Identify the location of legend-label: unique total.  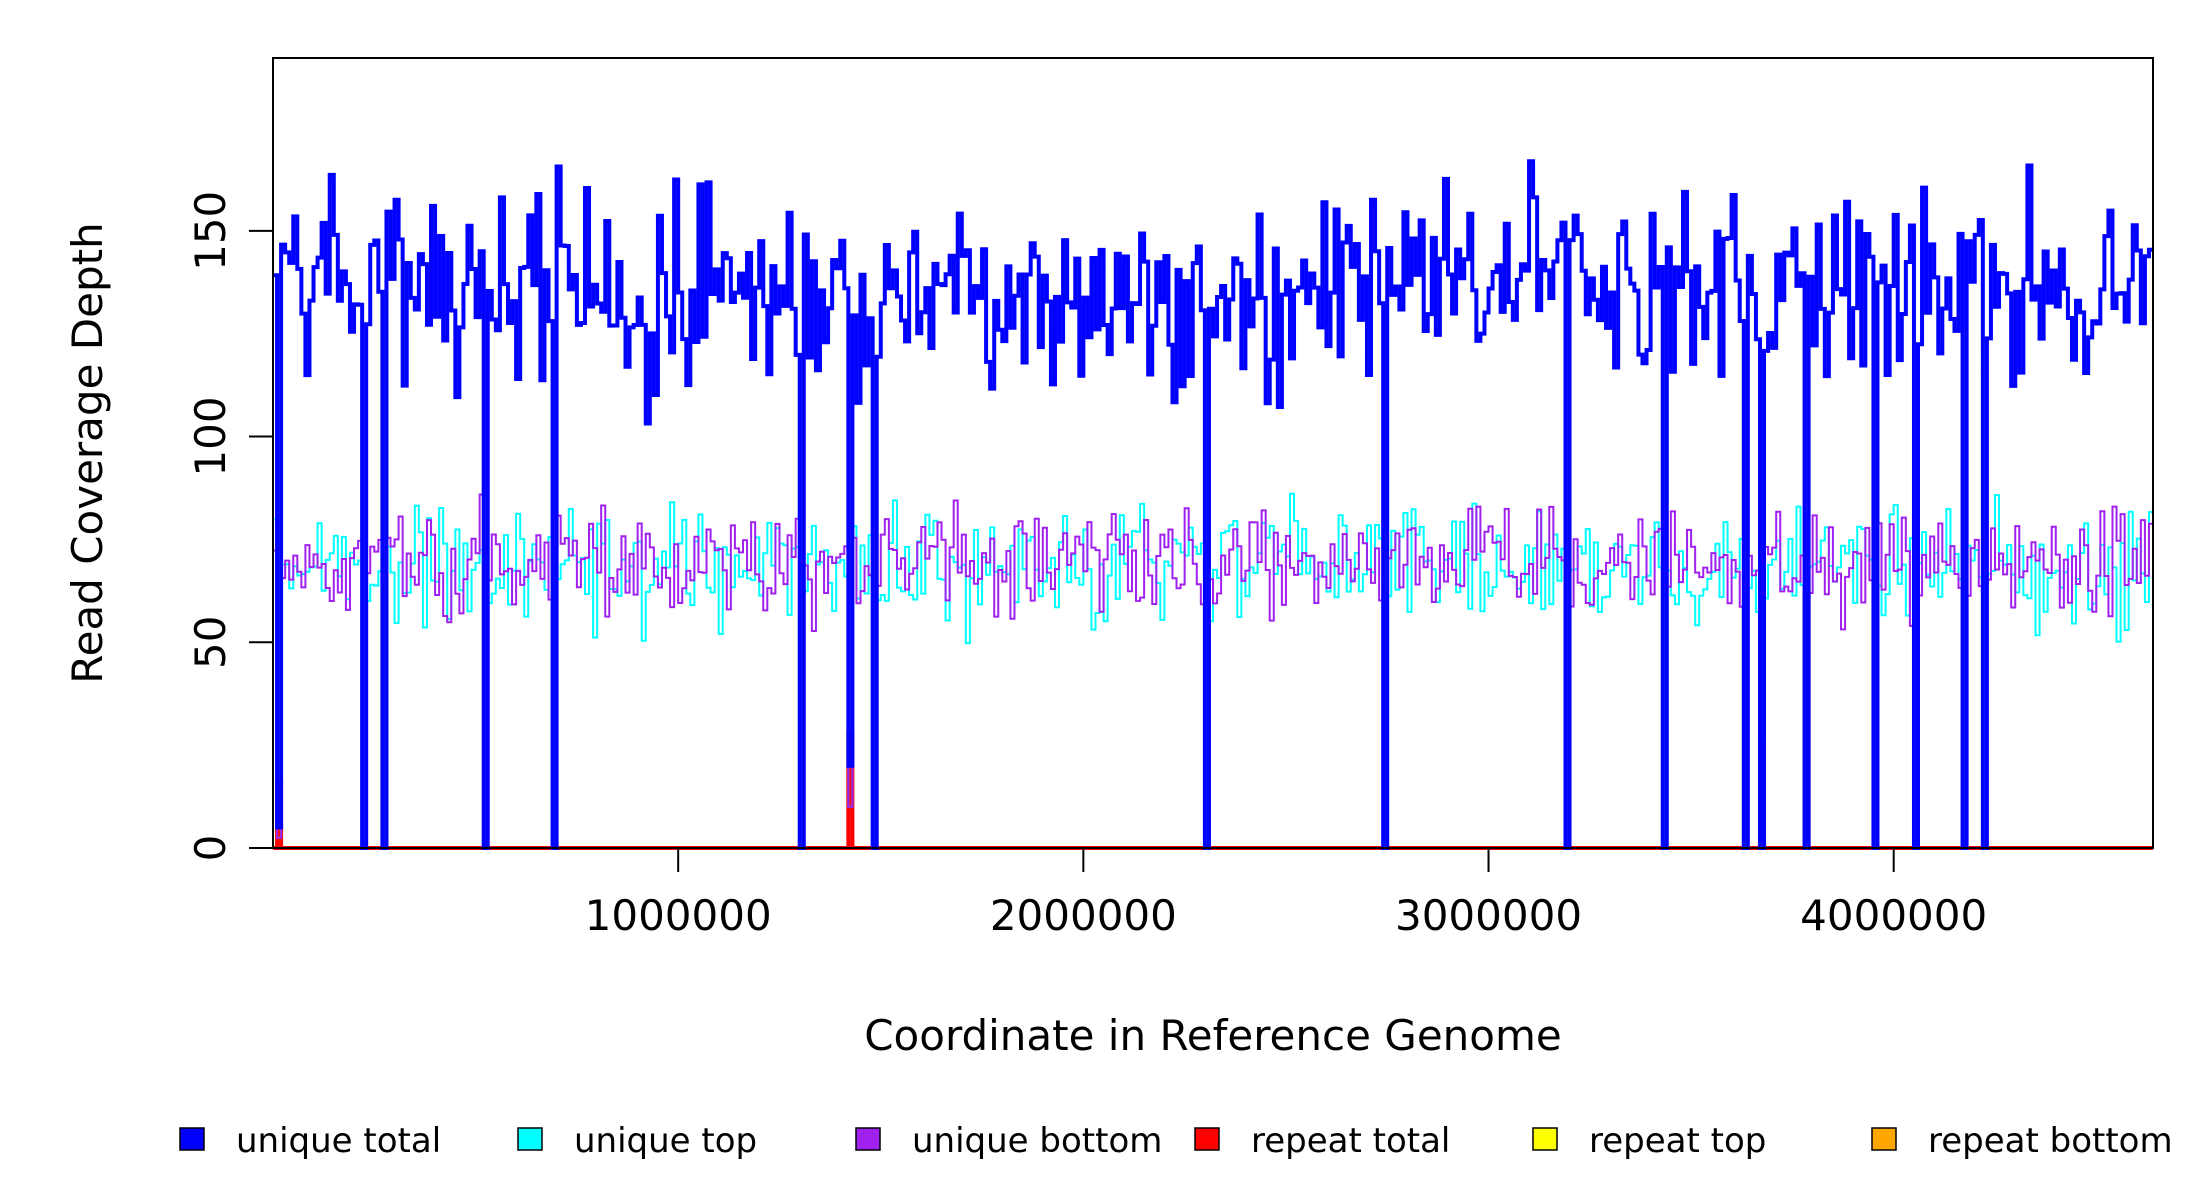
(338, 1141).